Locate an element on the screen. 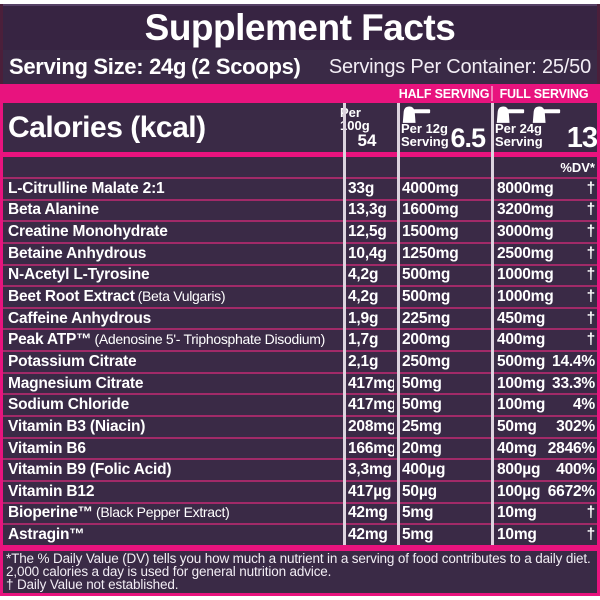  calories-per-100g: Per 100g 54 is located at coordinates (367, 127).